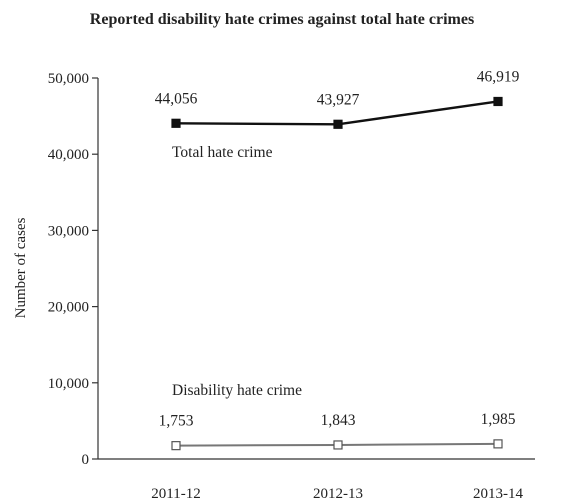 This screenshot has height=504, width=565. Describe the element at coordinates (68, 79) in the screenshot. I see `y-tick-label: 50,000` at that location.